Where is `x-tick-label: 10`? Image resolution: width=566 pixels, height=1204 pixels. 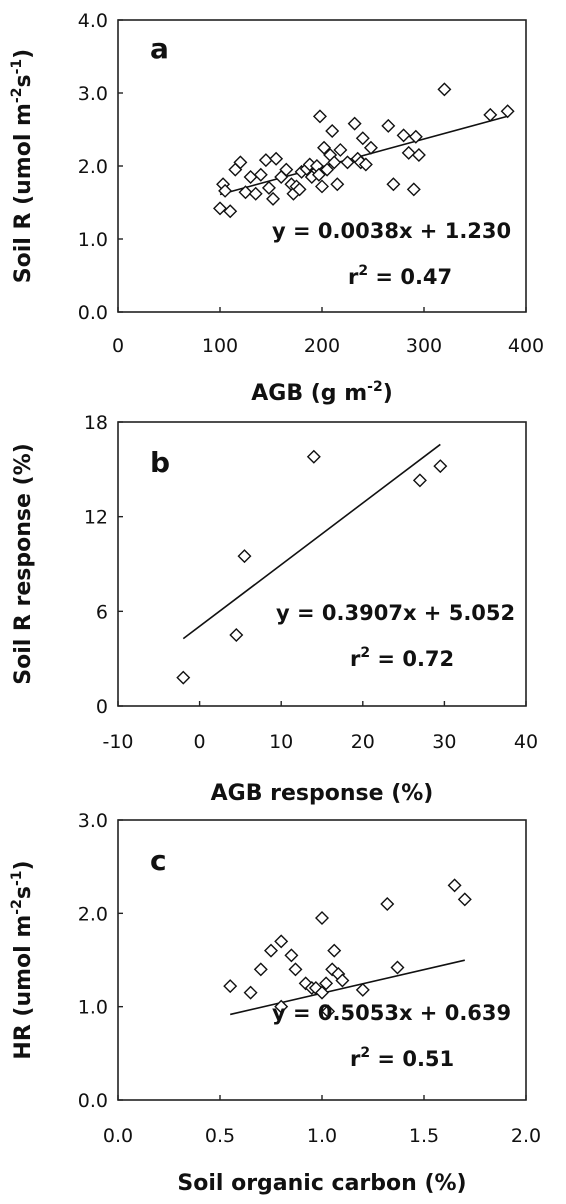 x-tick-label: 10 is located at coordinates (281, 742).